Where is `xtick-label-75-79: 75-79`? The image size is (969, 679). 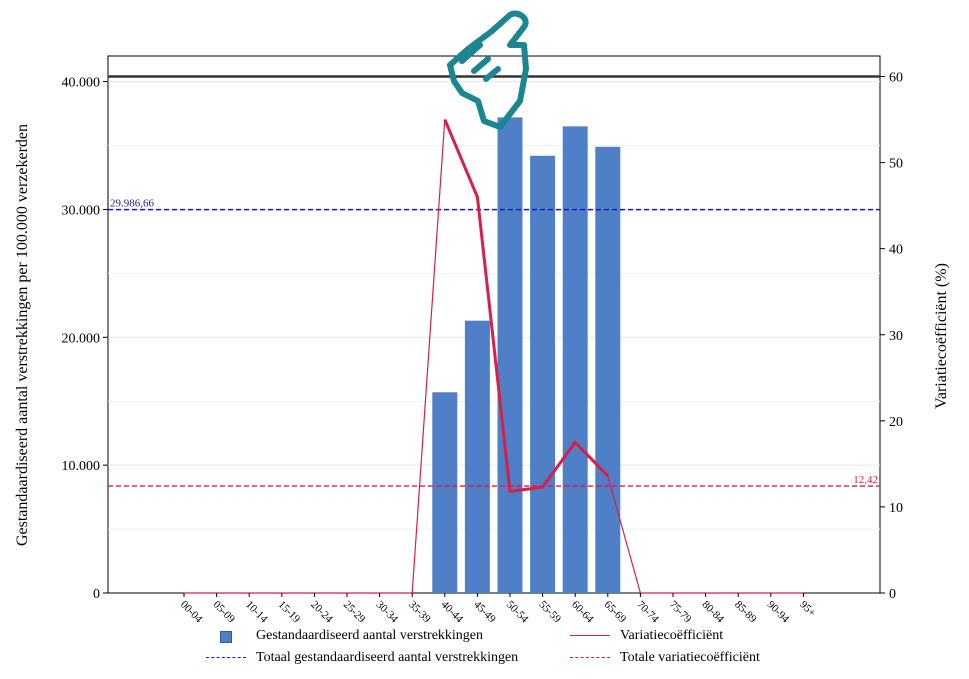 xtick-label-75-79: 75-79 is located at coordinates (680, 612).